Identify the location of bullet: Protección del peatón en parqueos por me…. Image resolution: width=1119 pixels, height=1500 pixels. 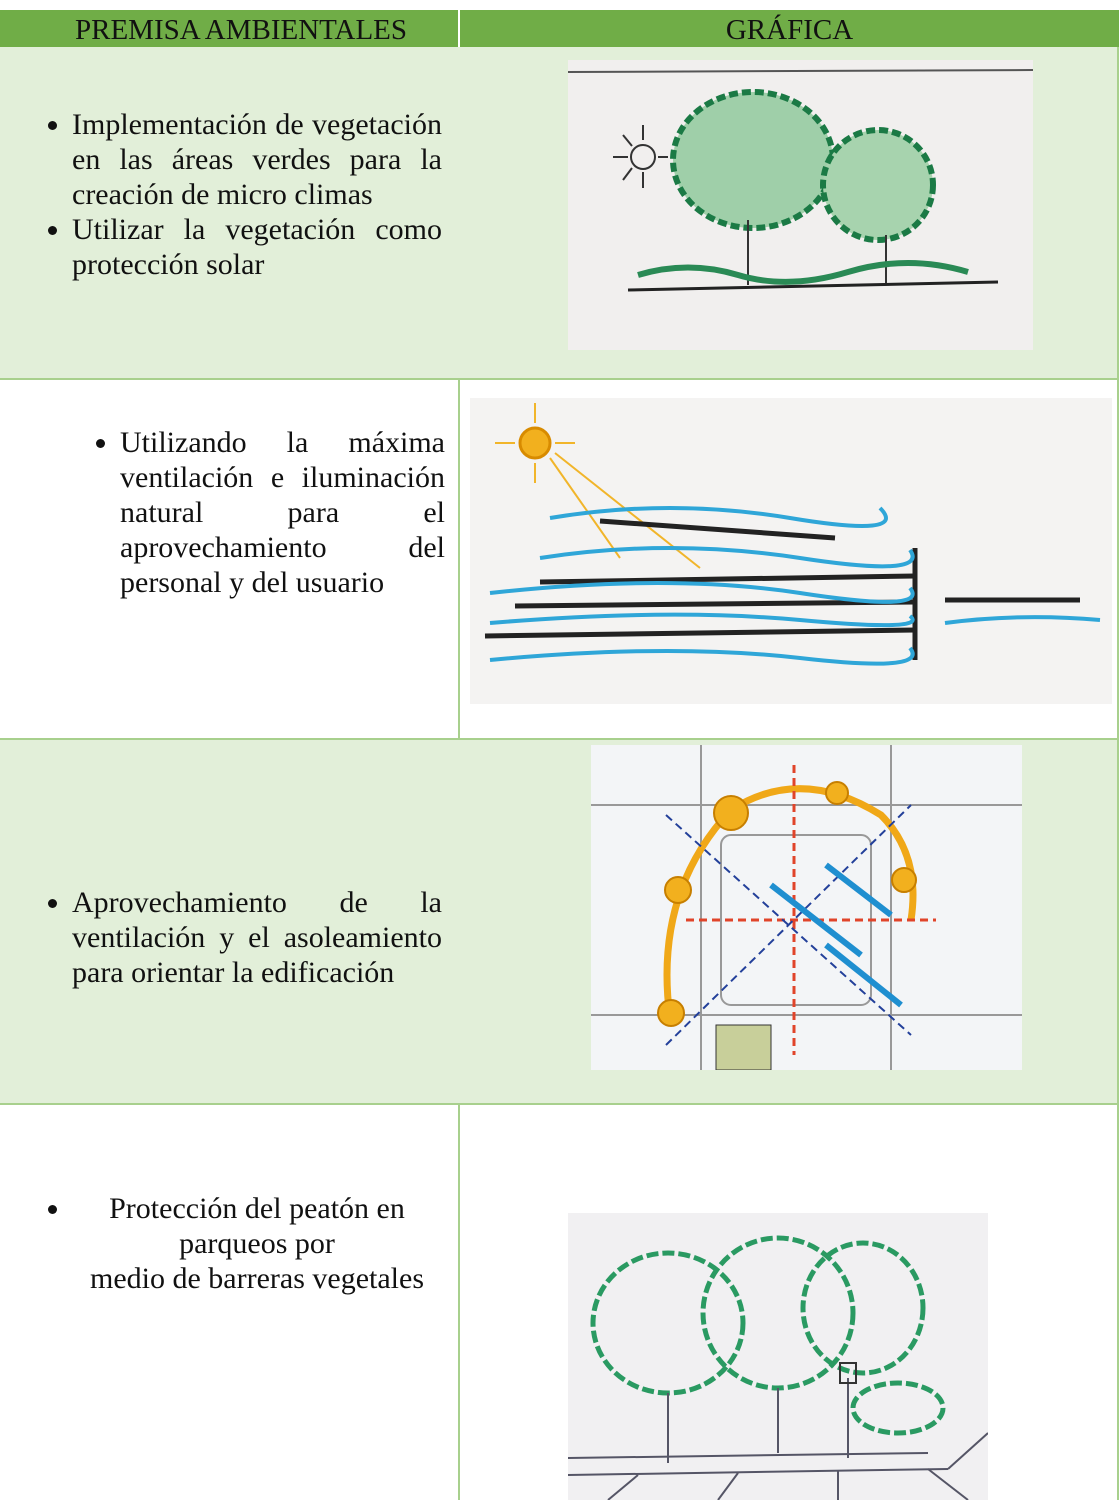
(257, 1243).